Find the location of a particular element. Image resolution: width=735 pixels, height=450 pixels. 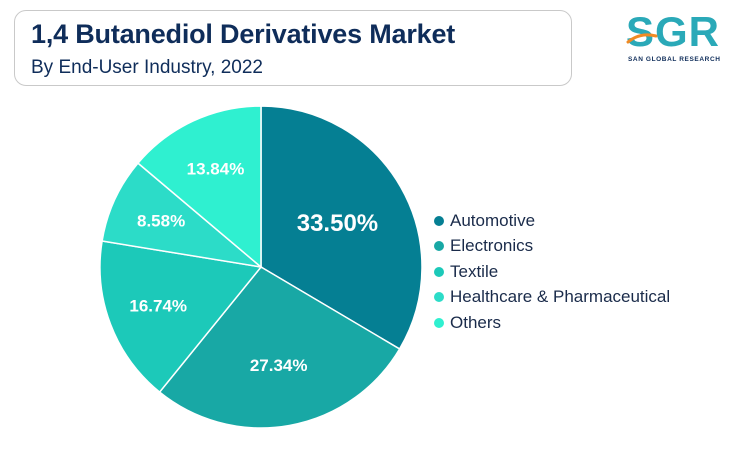

pie-slice-electronics is located at coordinates (279, 347).